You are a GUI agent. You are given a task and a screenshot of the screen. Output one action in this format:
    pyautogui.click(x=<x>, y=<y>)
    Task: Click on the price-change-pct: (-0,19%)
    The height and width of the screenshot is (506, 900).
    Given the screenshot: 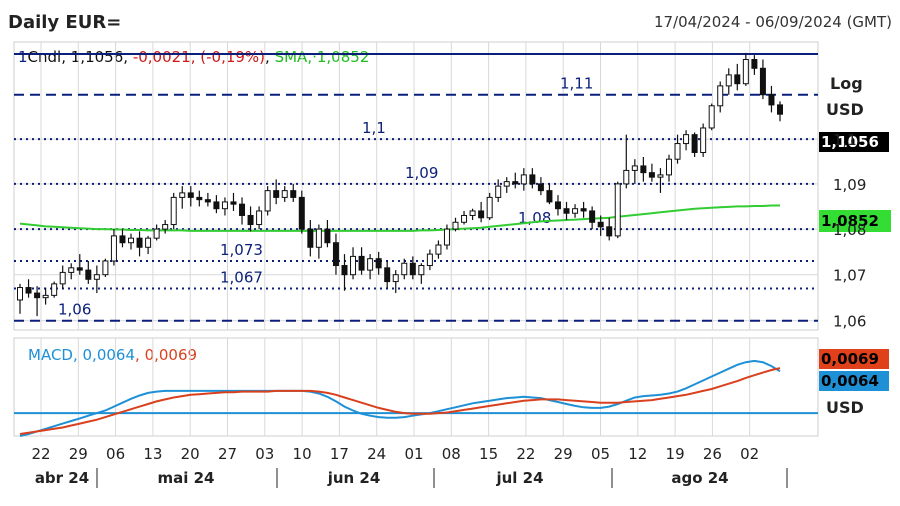 What is the action you would take?
    pyautogui.click(x=233, y=57)
    